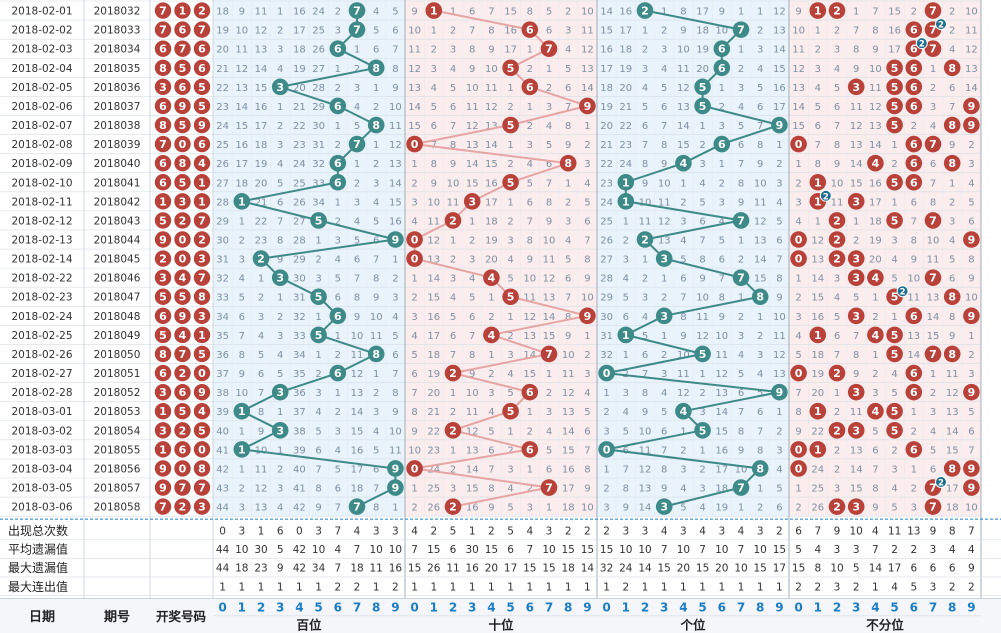  What do you see at coordinates (971, 608) in the screenshot?
I see `footer-digit: 9` at bounding box center [971, 608].